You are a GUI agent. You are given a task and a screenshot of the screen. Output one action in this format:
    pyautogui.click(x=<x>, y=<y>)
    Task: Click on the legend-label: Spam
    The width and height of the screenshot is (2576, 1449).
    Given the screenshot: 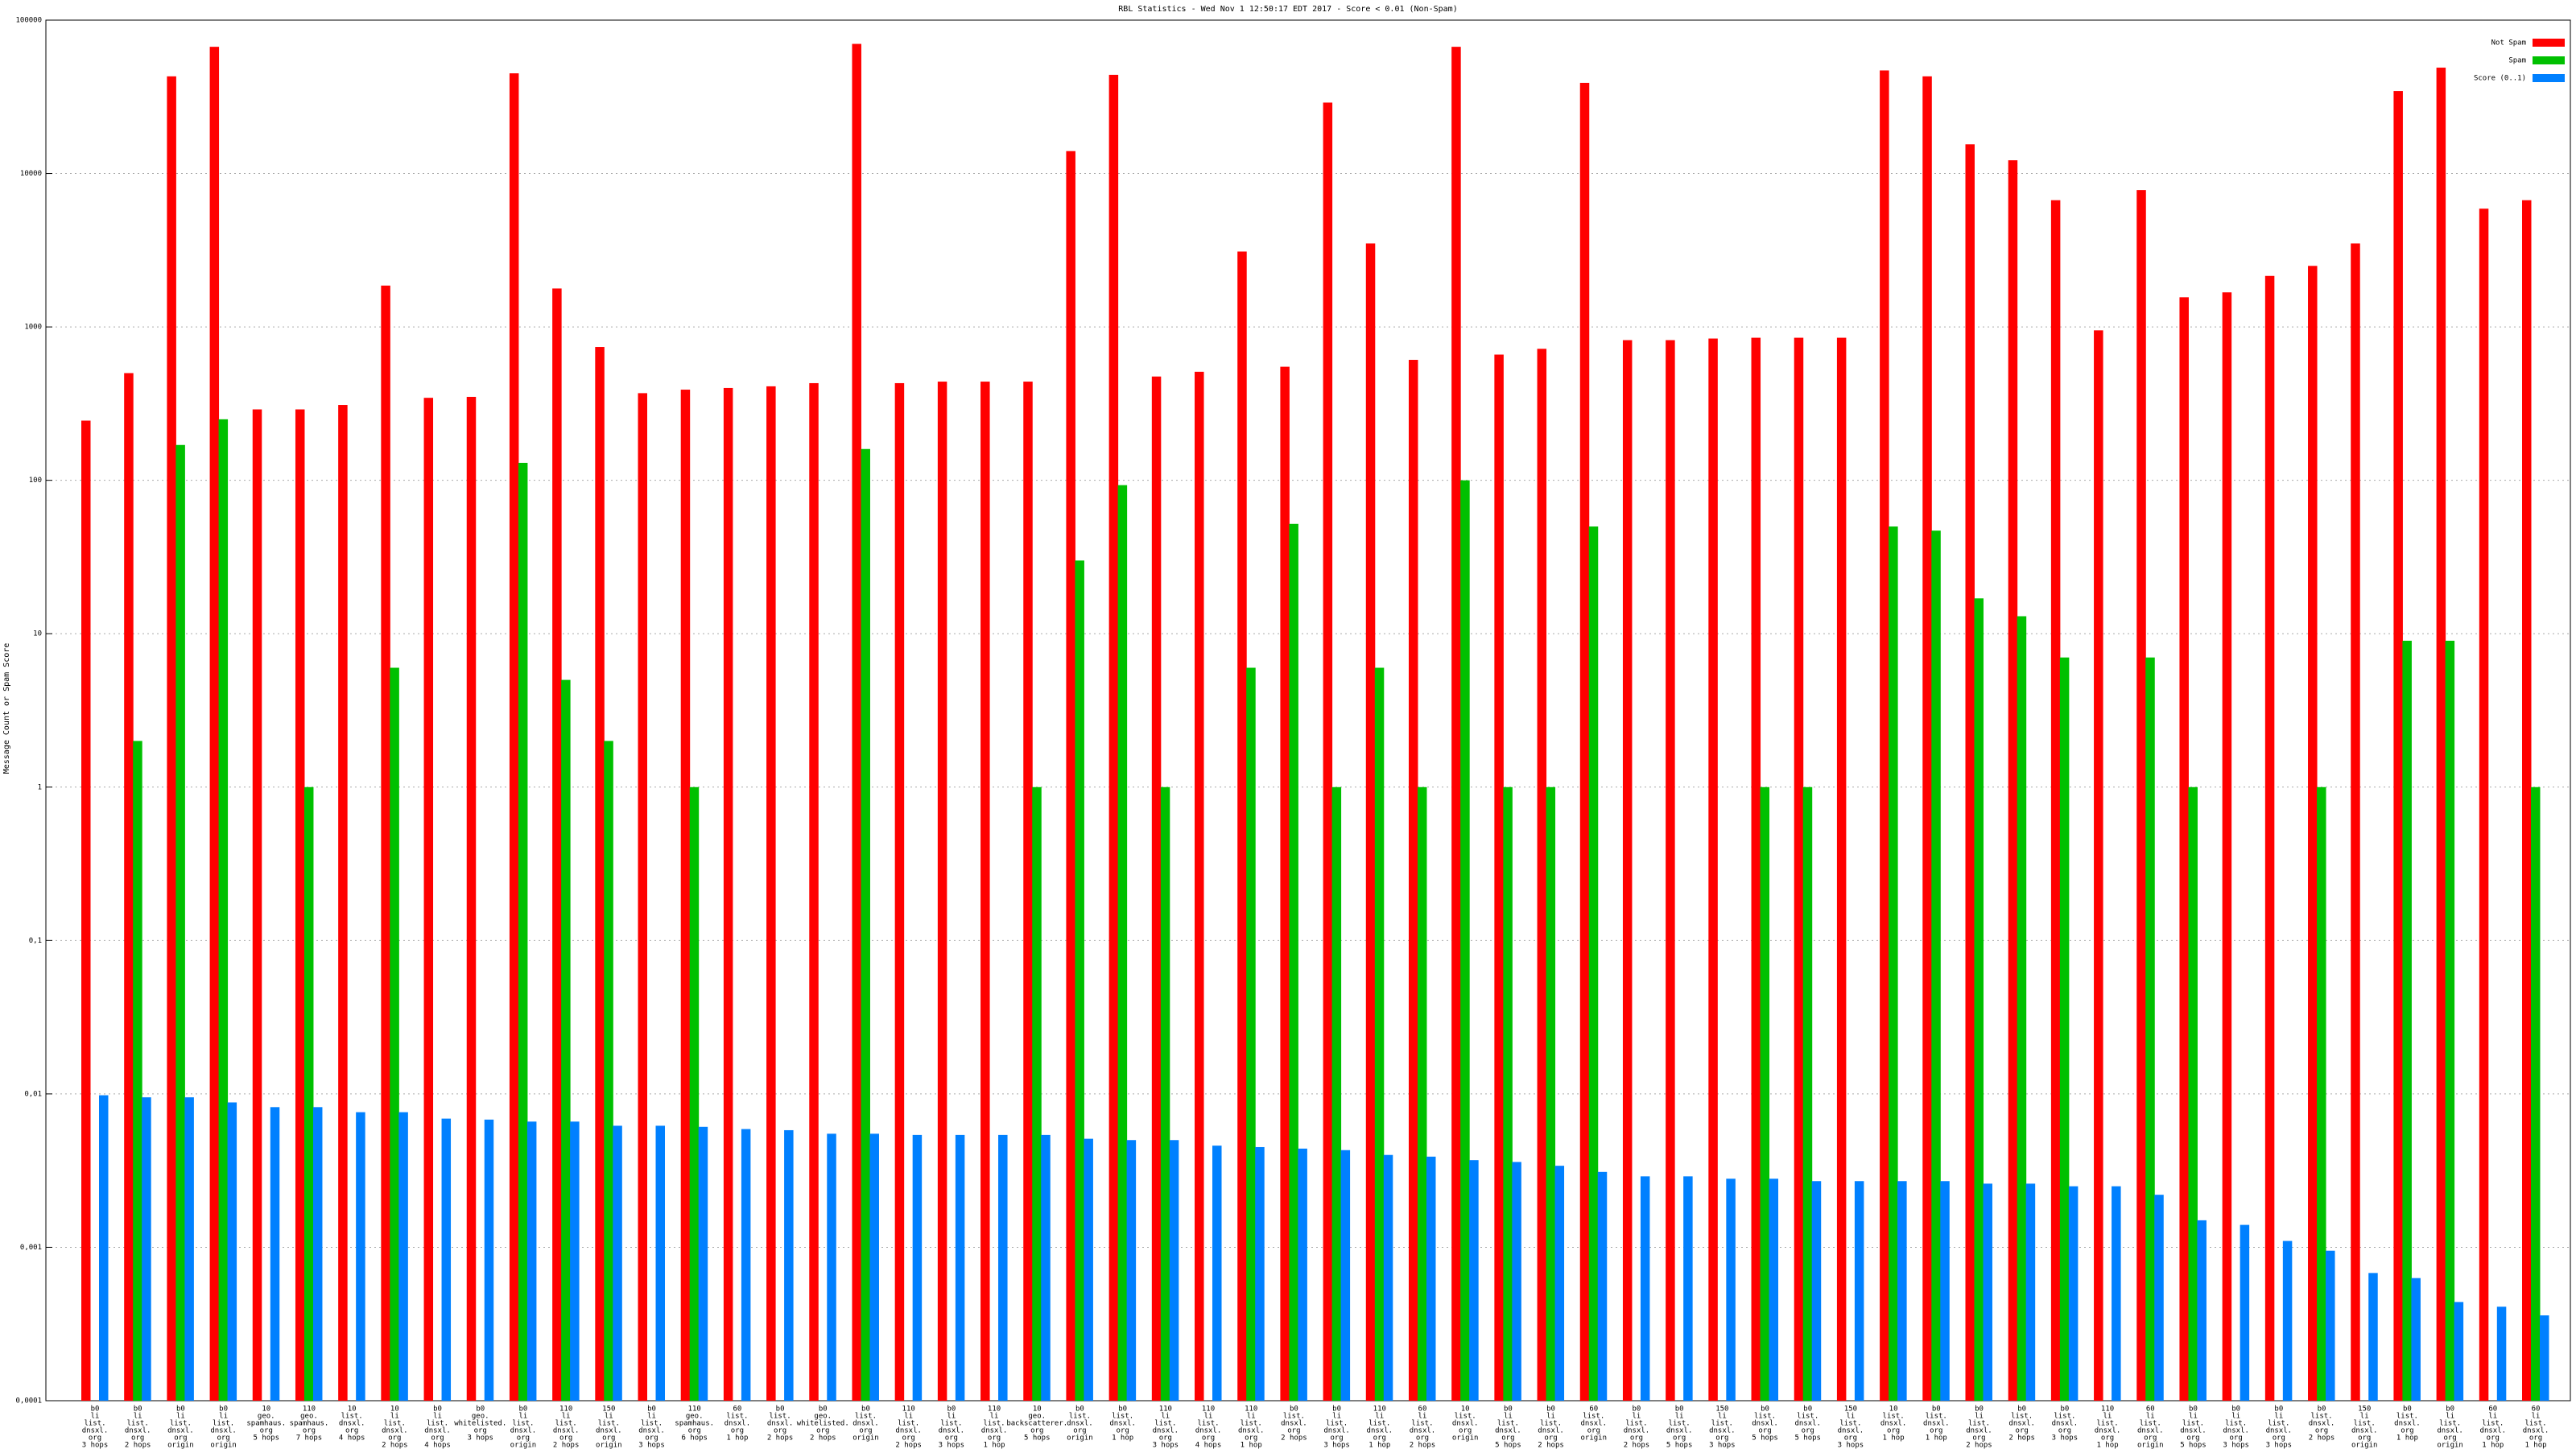 What is the action you would take?
    pyautogui.click(x=2517, y=61)
    